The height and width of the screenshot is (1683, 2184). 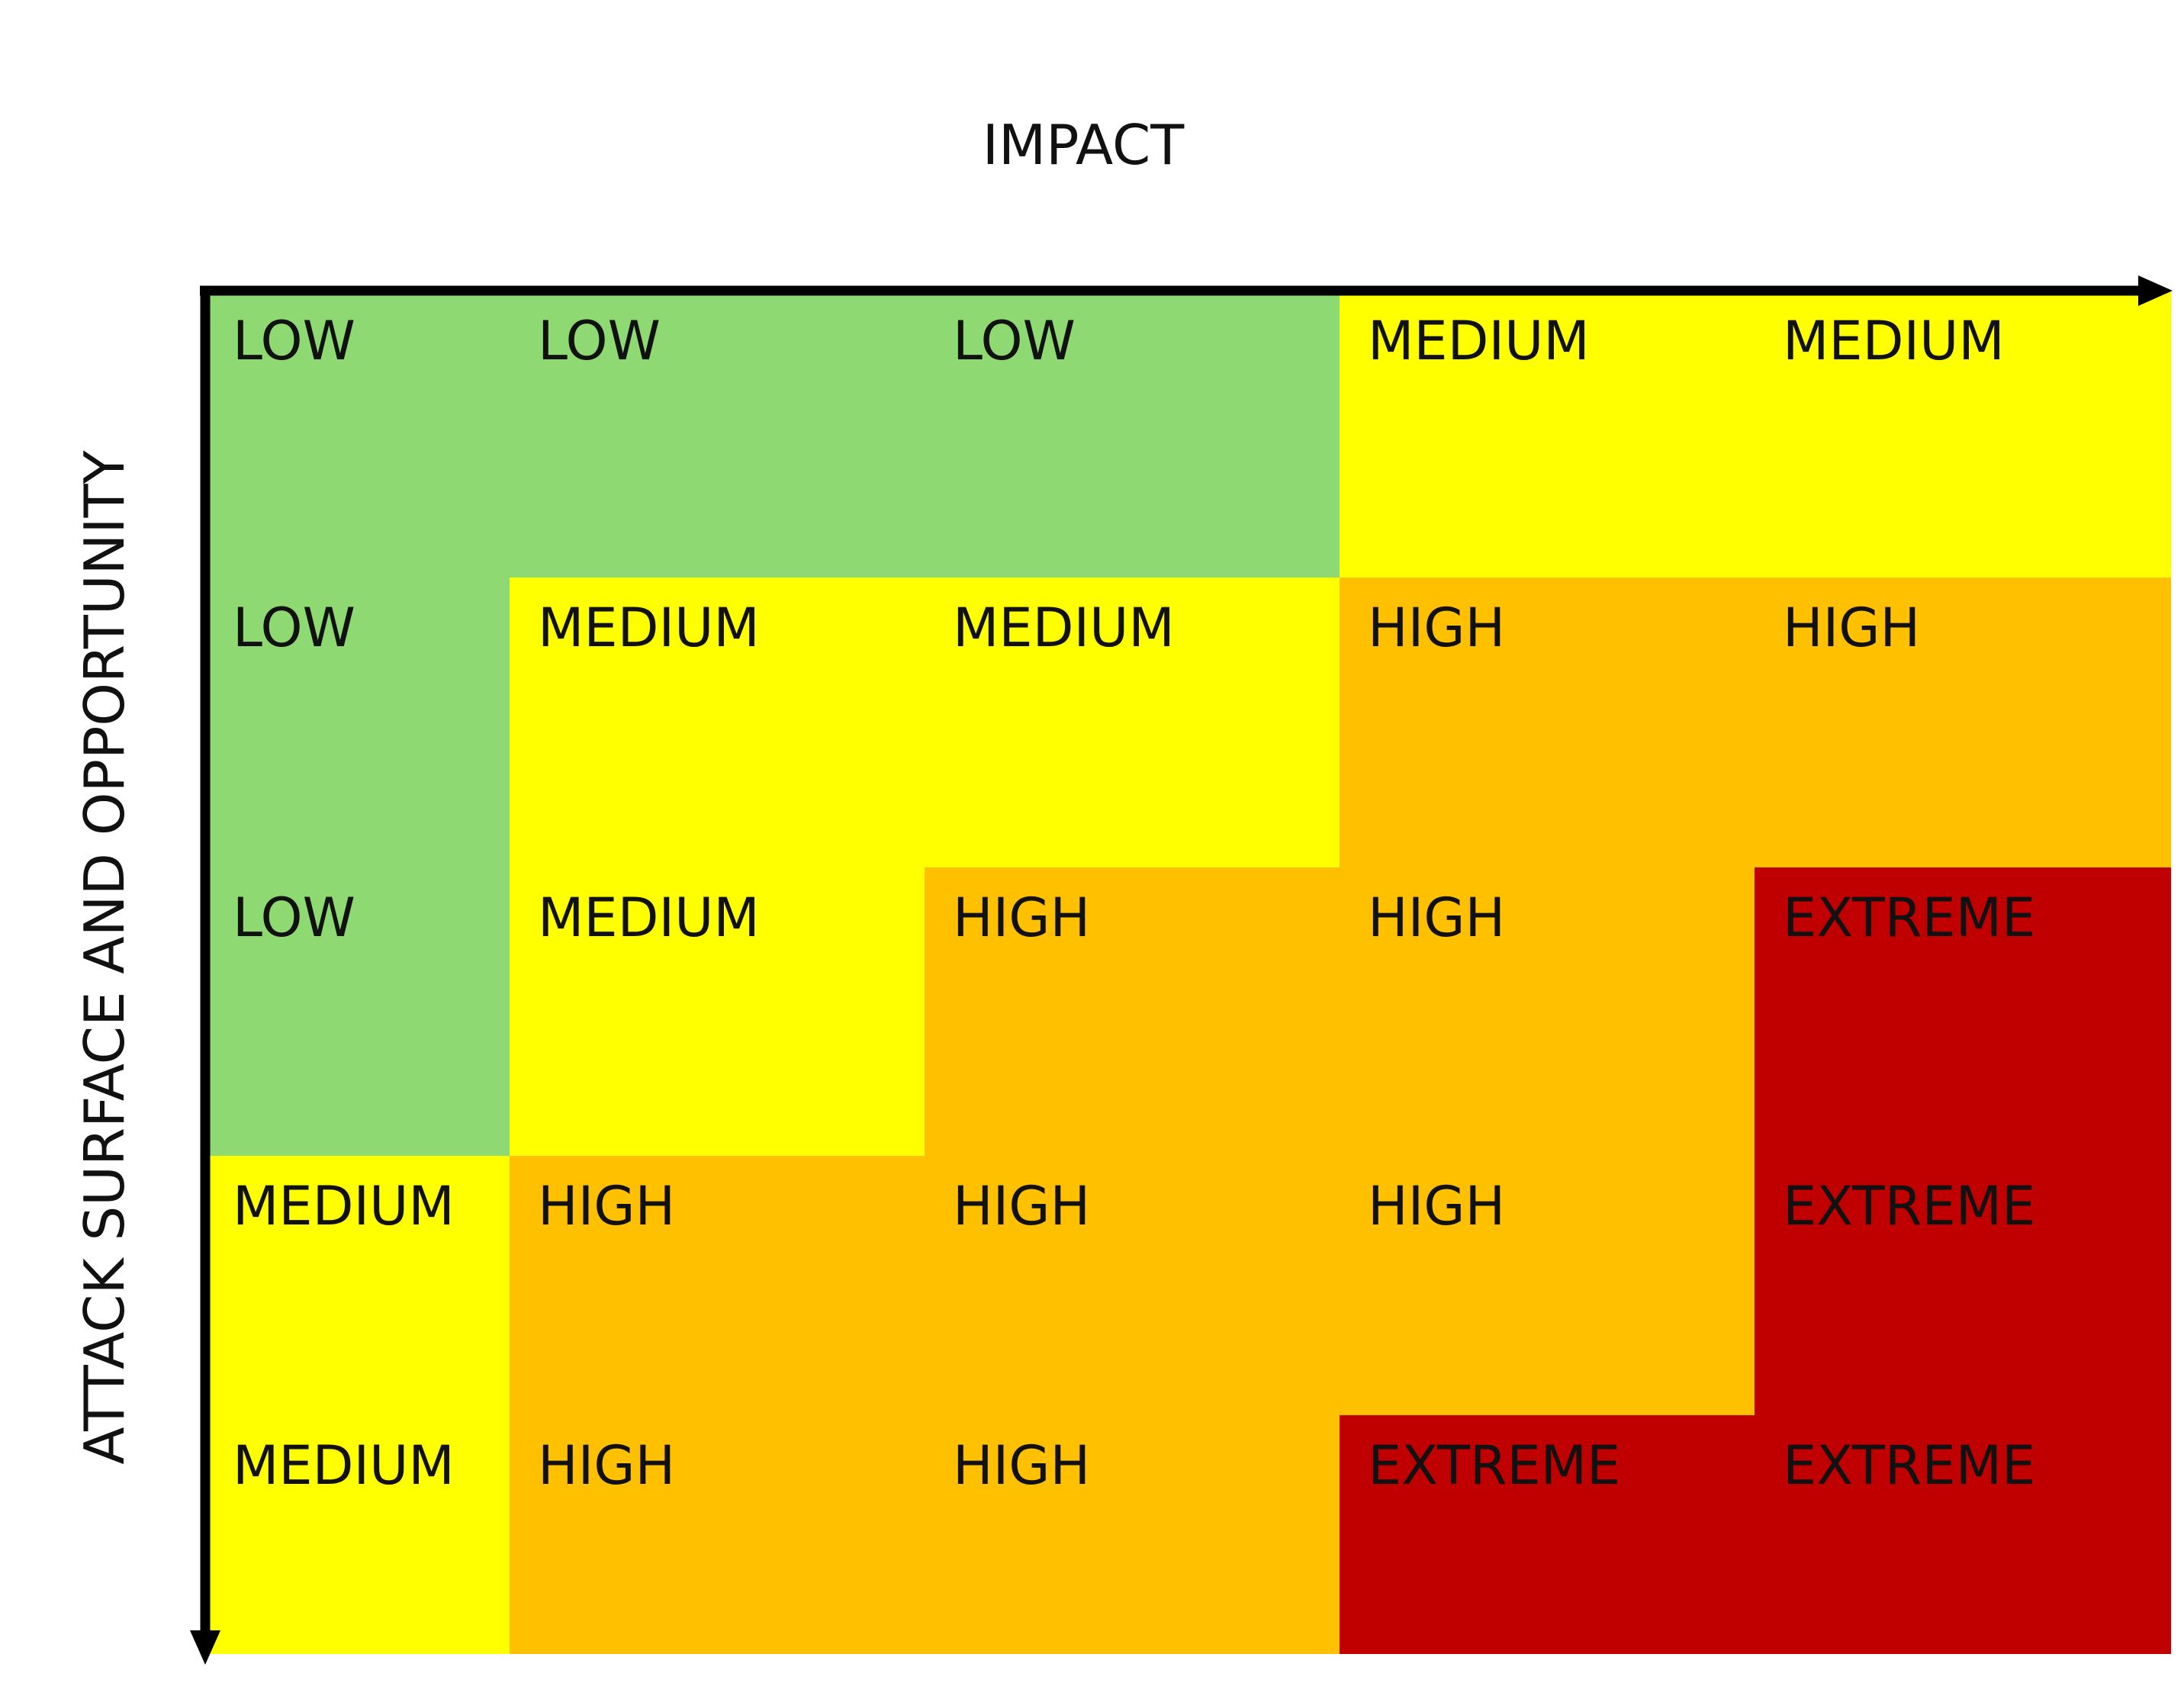 What do you see at coordinates (357, 435) in the screenshot?
I see `matrix-cell-r1-c1` at bounding box center [357, 435].